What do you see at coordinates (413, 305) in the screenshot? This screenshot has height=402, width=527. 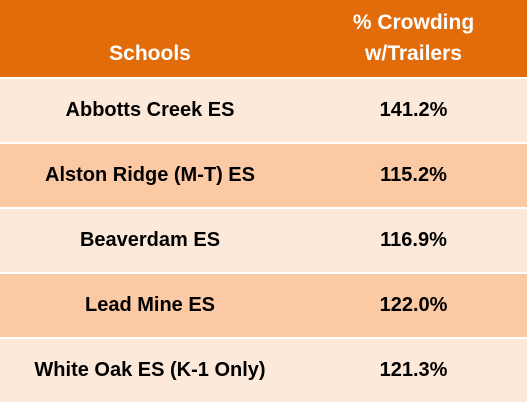 I see `crowding-cell: 122.0%` at bounding box center [413, 305].